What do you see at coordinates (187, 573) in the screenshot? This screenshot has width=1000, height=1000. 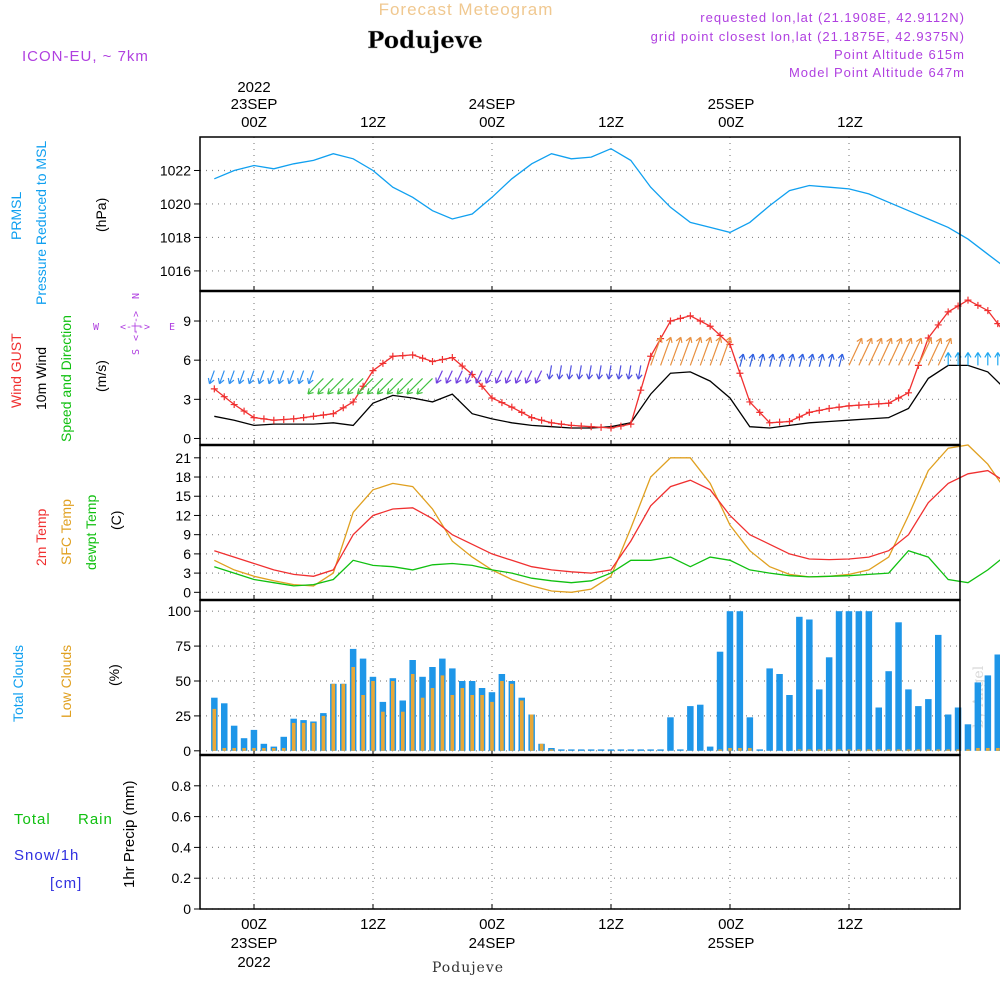 I see `ytick-label: 3` at bounding box center [187, 573].